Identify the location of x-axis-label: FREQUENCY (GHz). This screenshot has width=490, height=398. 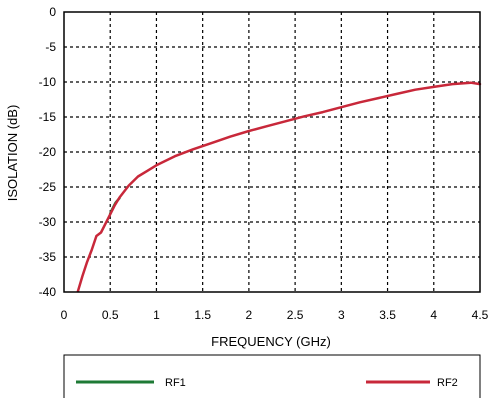
(271, 341).